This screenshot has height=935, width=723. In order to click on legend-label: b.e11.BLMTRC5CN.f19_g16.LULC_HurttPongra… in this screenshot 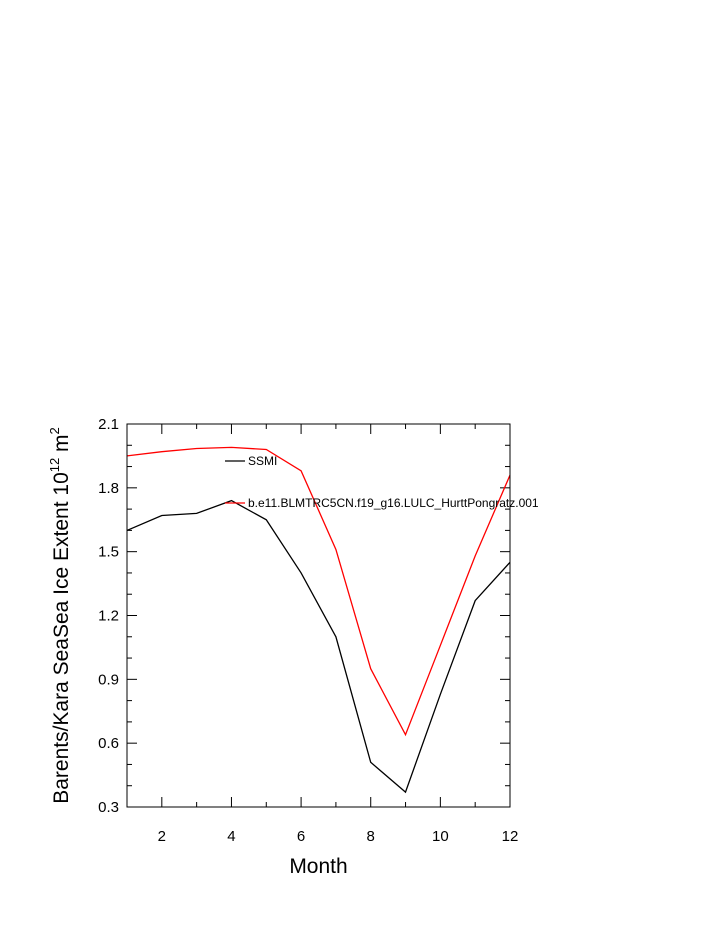, I will do `click(393, 503)`.